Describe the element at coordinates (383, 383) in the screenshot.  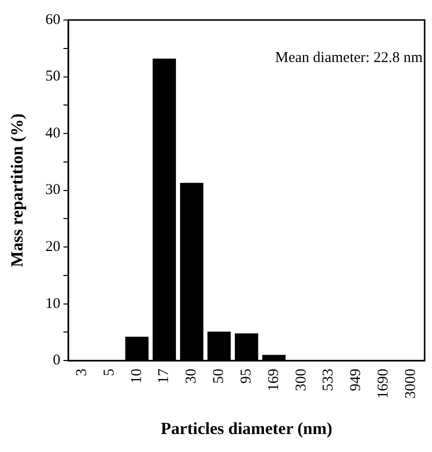
I see `x-tick-label: 1690` at that location.